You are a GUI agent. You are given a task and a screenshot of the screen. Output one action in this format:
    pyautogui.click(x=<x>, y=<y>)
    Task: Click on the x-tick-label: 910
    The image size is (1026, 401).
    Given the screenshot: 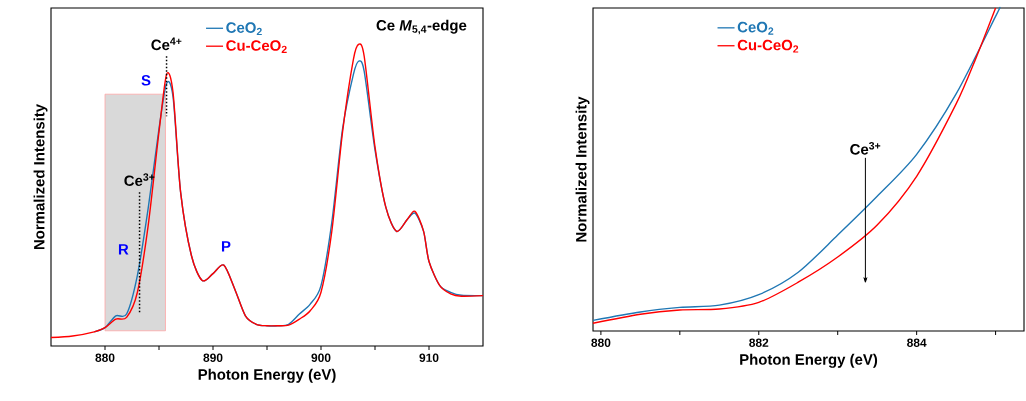 What is the action you would take?
    pyautogui.click(x=429, y=357)
    